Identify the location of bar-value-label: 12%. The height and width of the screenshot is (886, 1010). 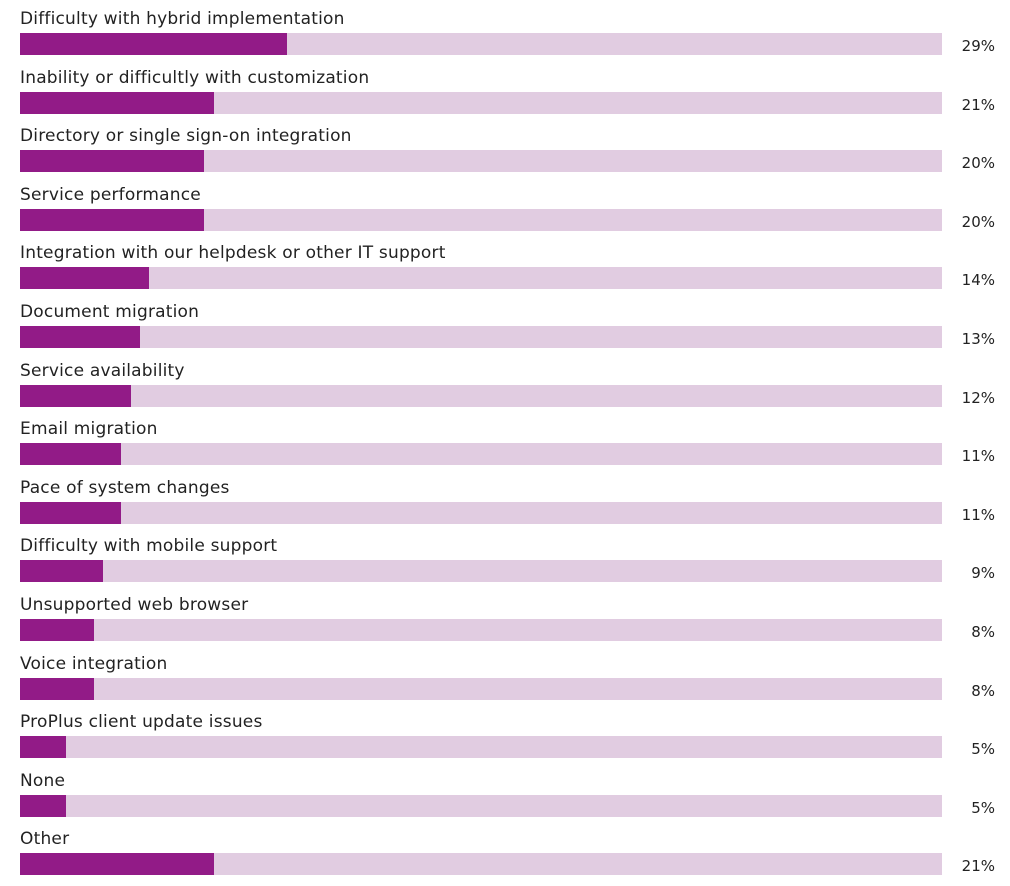
(978, 397).